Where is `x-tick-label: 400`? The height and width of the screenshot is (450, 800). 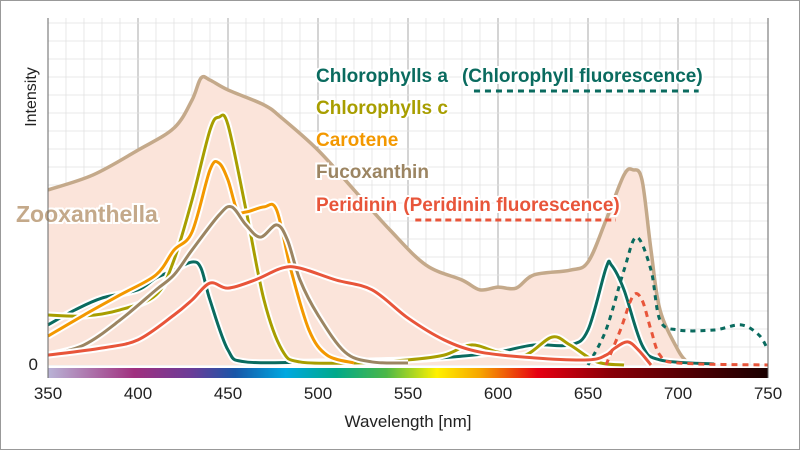
x-tick-label: 400 is located at coordinates (138, 393).